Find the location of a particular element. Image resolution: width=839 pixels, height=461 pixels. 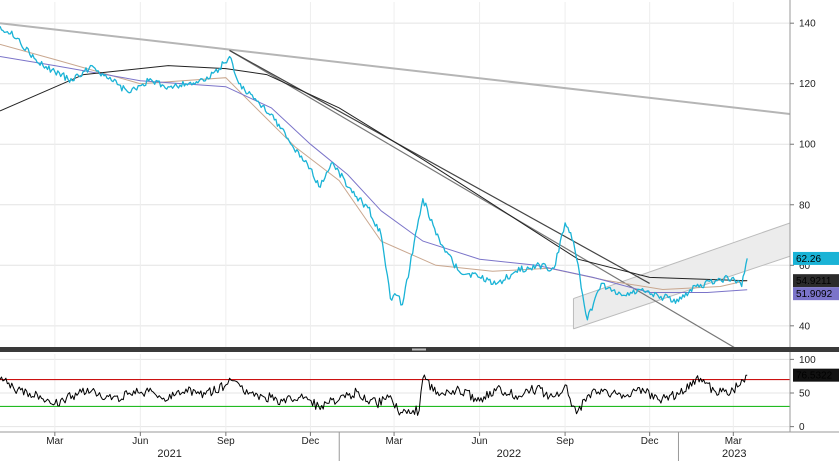

indicator-last-value-tag-background is located at coordinates (816, 375).